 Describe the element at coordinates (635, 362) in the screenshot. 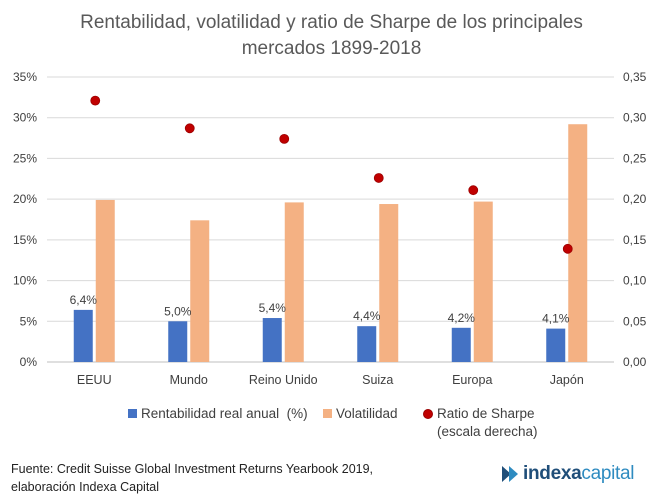

I see `right-axis-tick-label: 0,00` at that location.